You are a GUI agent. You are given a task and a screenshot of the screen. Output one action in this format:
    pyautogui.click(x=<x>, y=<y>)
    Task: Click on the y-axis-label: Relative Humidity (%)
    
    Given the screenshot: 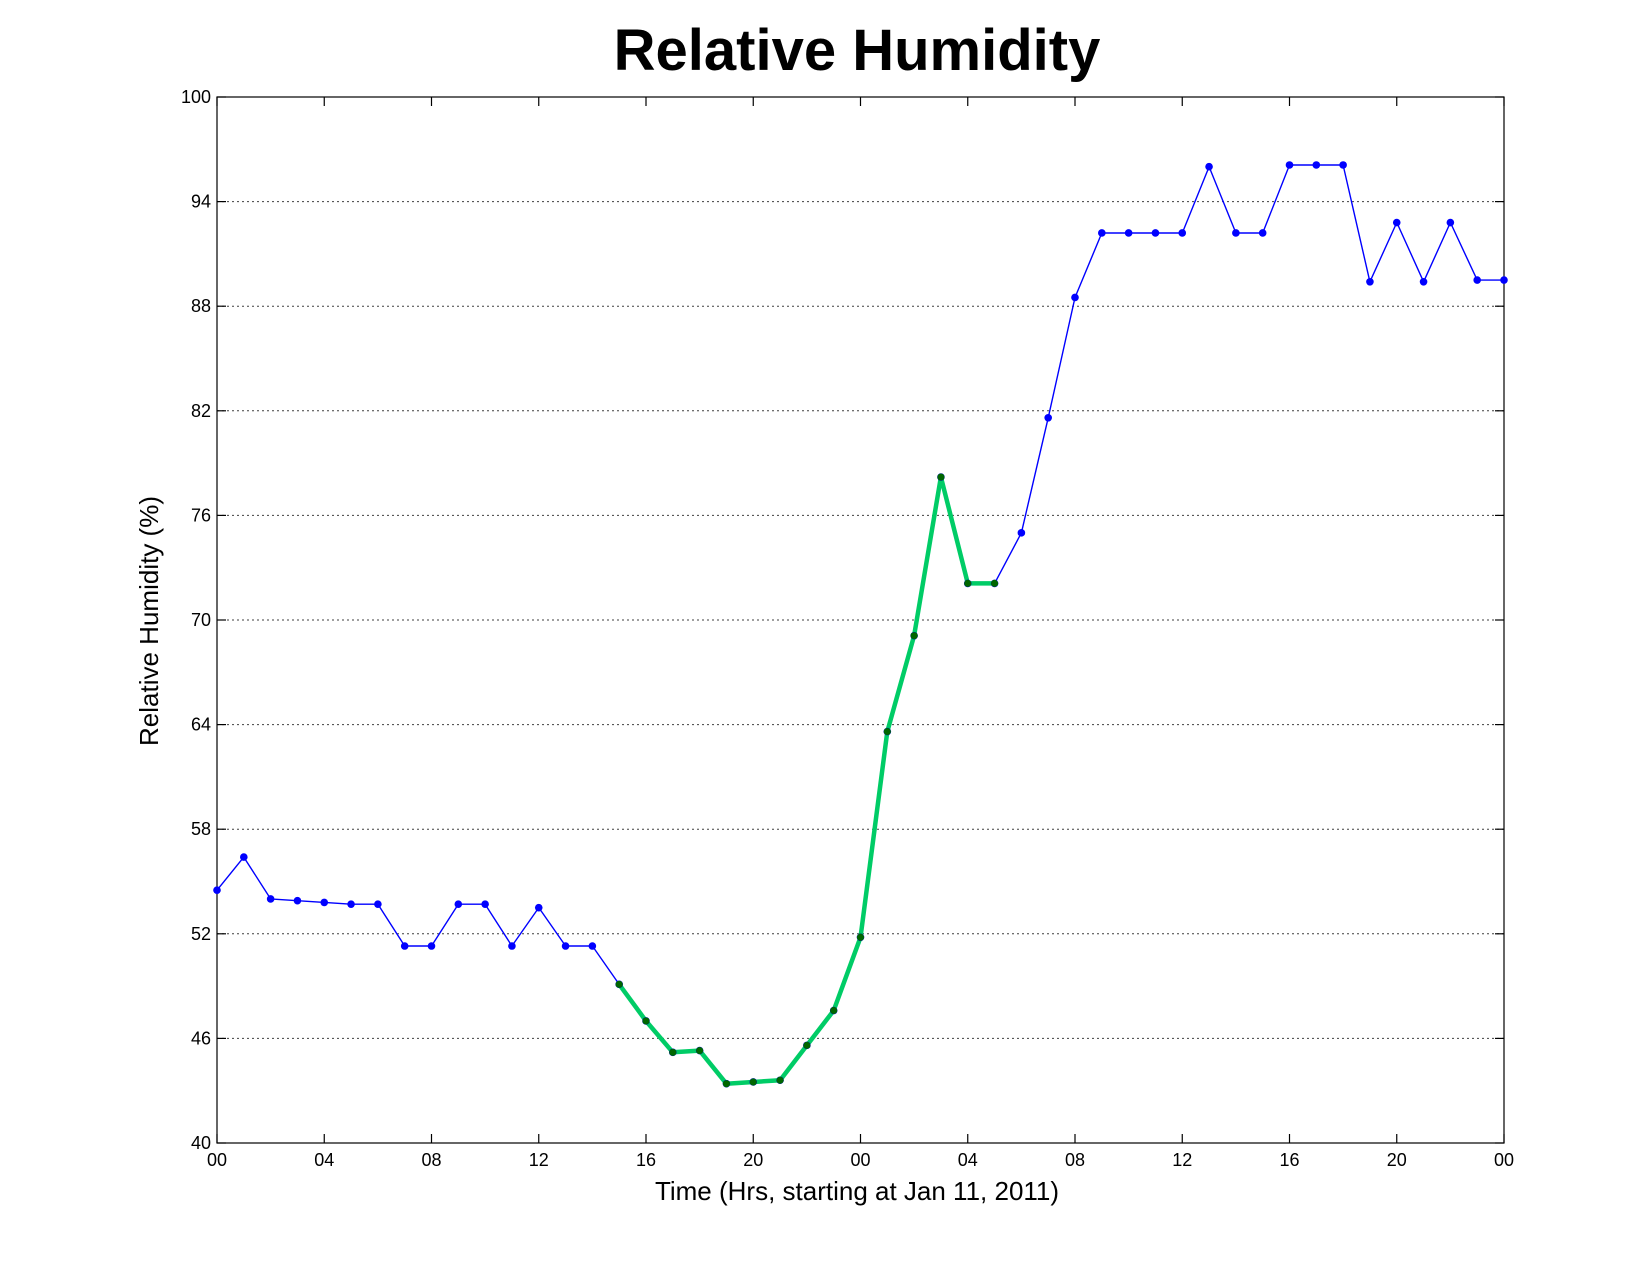 What is the action you would take?
    pyautogui.click(x=149, y=621)
    